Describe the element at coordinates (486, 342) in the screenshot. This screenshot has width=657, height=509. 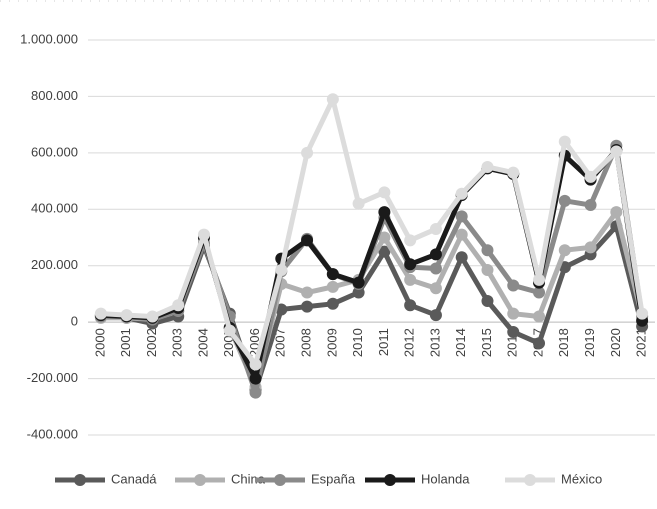
I see `x-tick-label: 2015` at that location.